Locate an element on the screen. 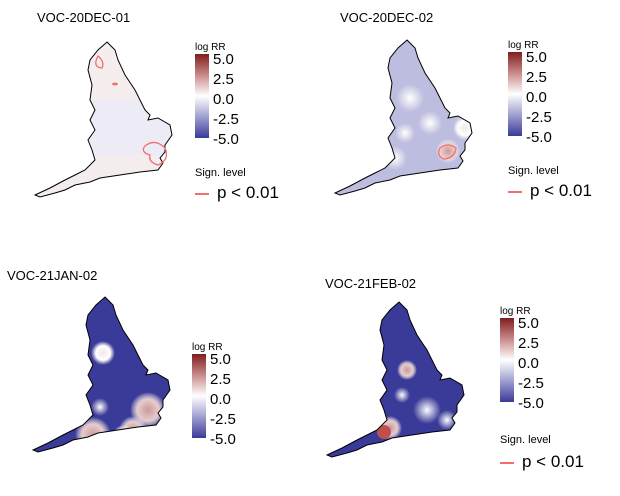 Image resolution: width=620 pixels, height=496 pixels. panel-title: VOC-20DEC-01 is located at coordinates (84, 17).